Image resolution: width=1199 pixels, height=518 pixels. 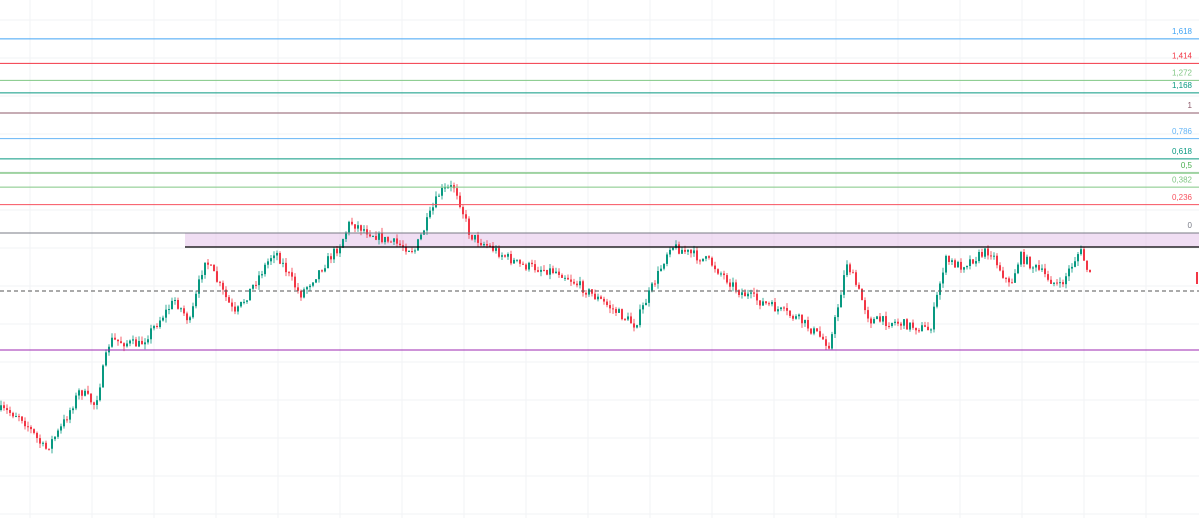 What do you see at coordinates (1182, 85) in the screenshot?
I see `fib-level-label: 1,168` at bounding box center [1182, 85].